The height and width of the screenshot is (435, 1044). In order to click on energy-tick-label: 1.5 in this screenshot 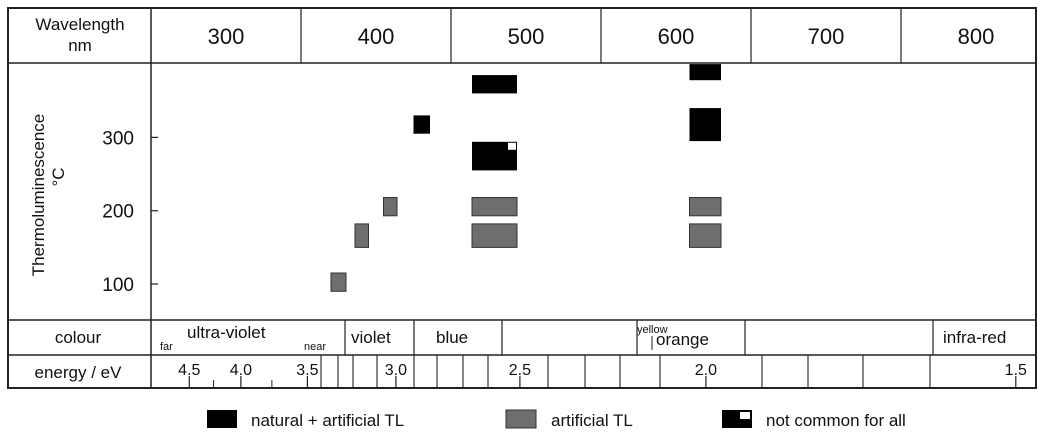, I will do `click(1016, 370)`.